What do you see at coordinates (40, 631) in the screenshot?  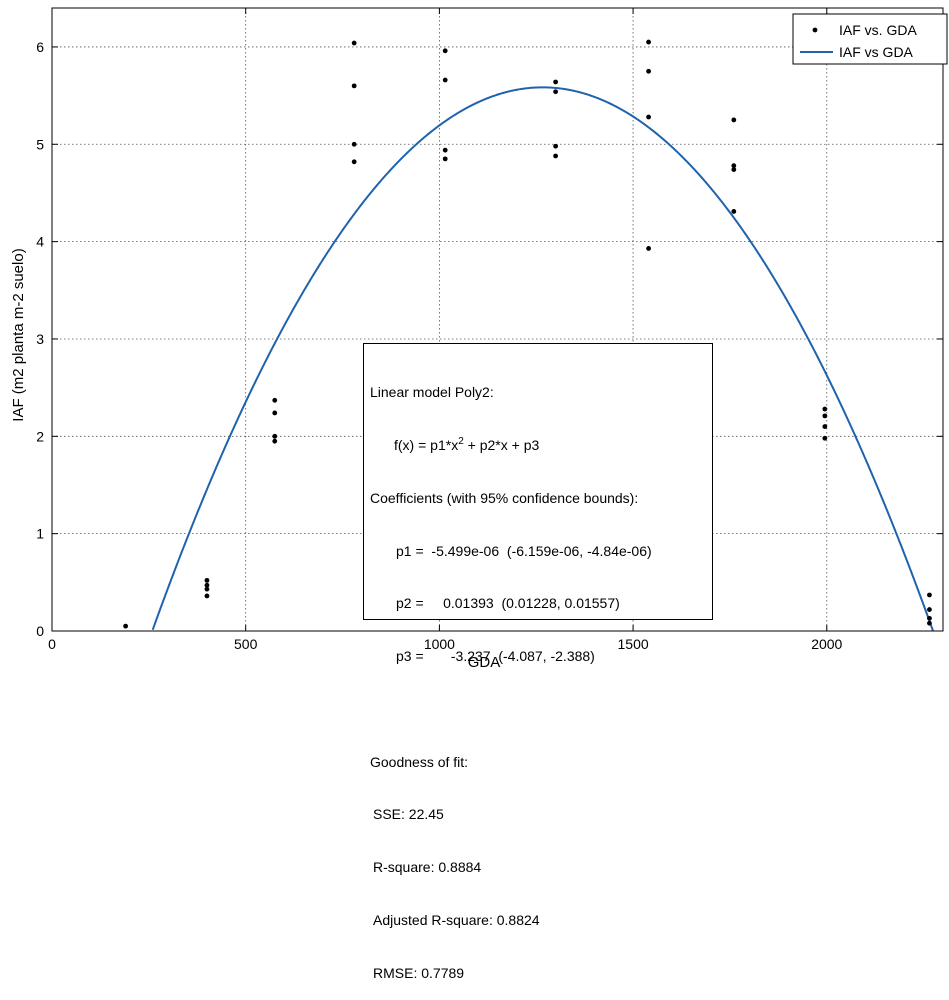 I see `y-tick-label: 0` at bounding box center [40, 631].